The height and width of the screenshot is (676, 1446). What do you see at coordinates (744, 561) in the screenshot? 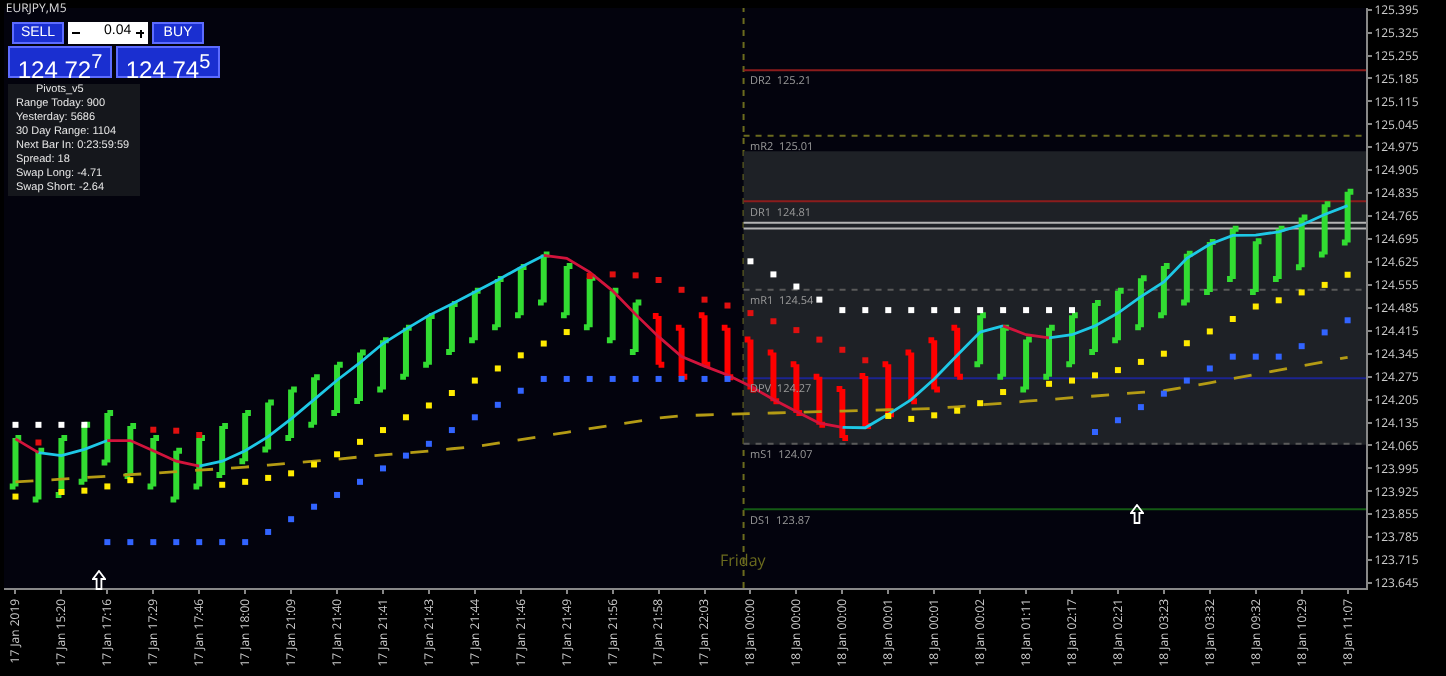
I see `ref-line-label: Friday` at bounding box center [744, 561].